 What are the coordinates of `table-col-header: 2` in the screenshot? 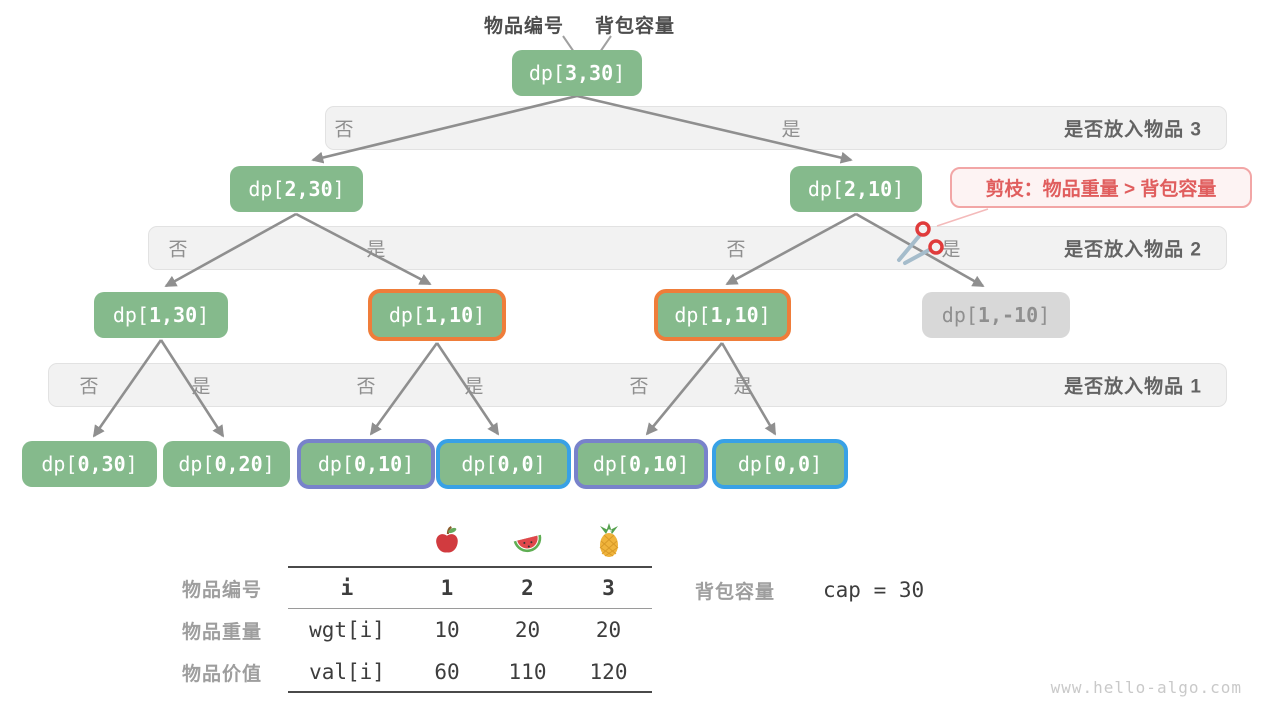 It's located at (527, 588).